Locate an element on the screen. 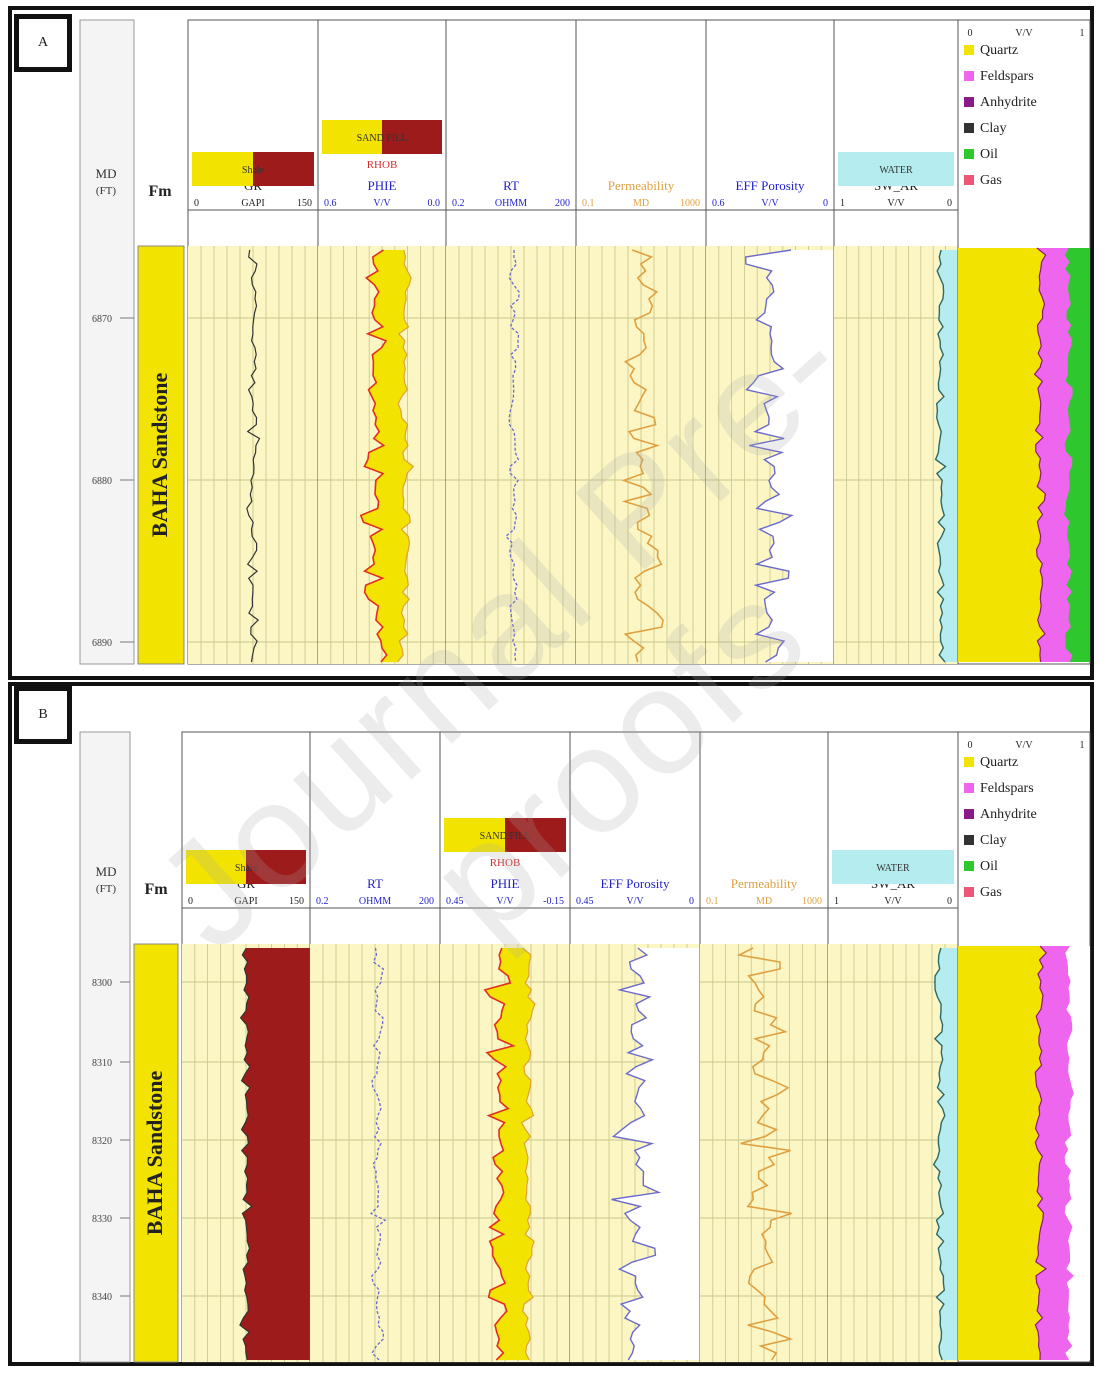  depth-tick-label: 8330 is located at coordinates (102, 1219).